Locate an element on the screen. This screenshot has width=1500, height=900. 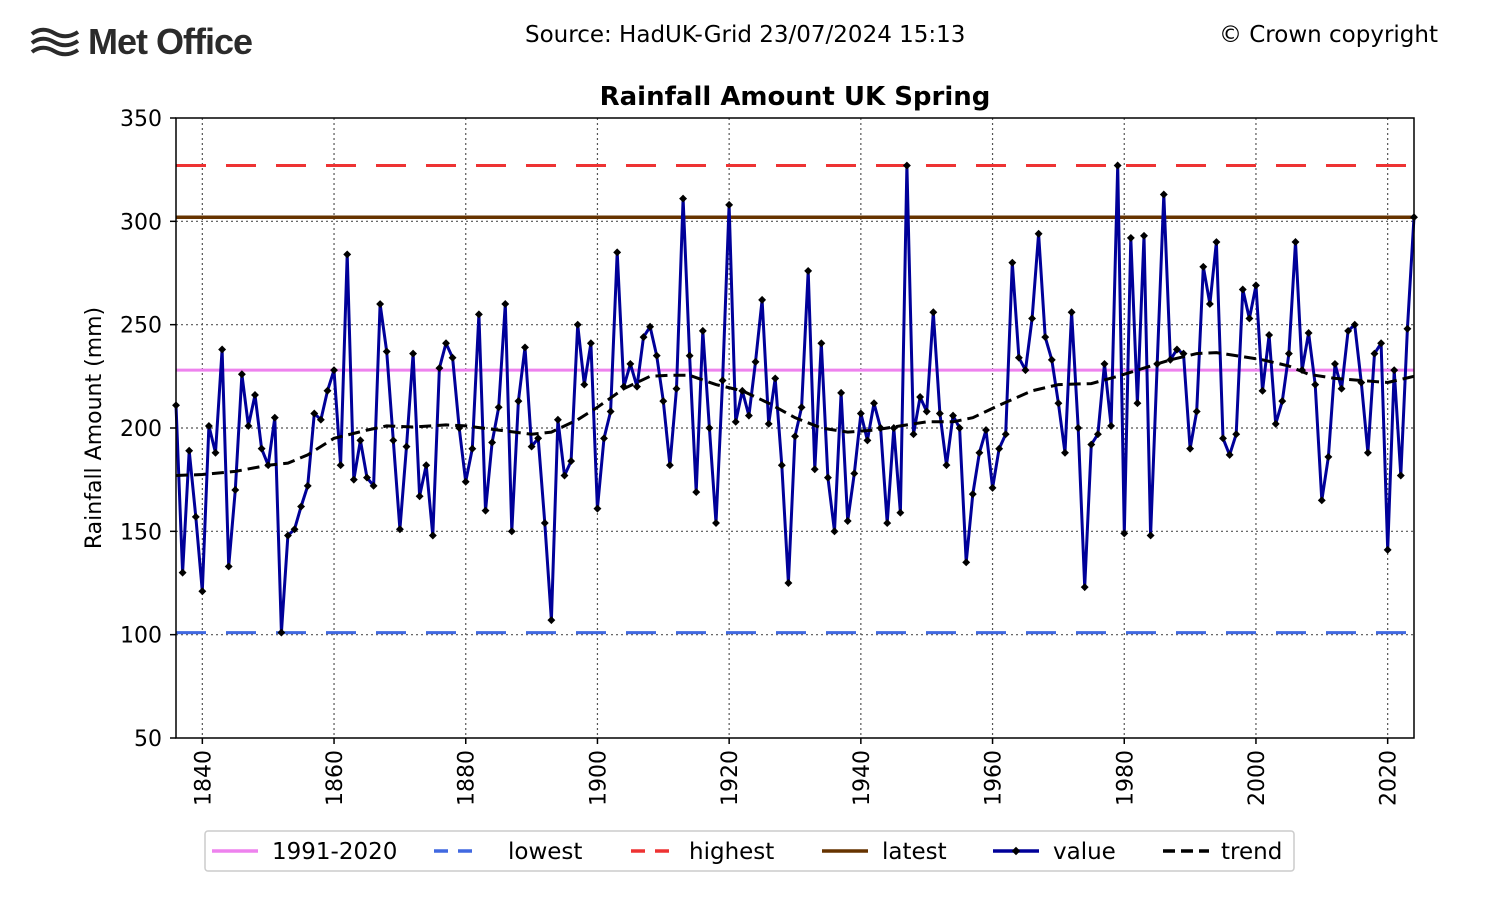
y-tick-label: 250 is located at coordinates (141, 326).